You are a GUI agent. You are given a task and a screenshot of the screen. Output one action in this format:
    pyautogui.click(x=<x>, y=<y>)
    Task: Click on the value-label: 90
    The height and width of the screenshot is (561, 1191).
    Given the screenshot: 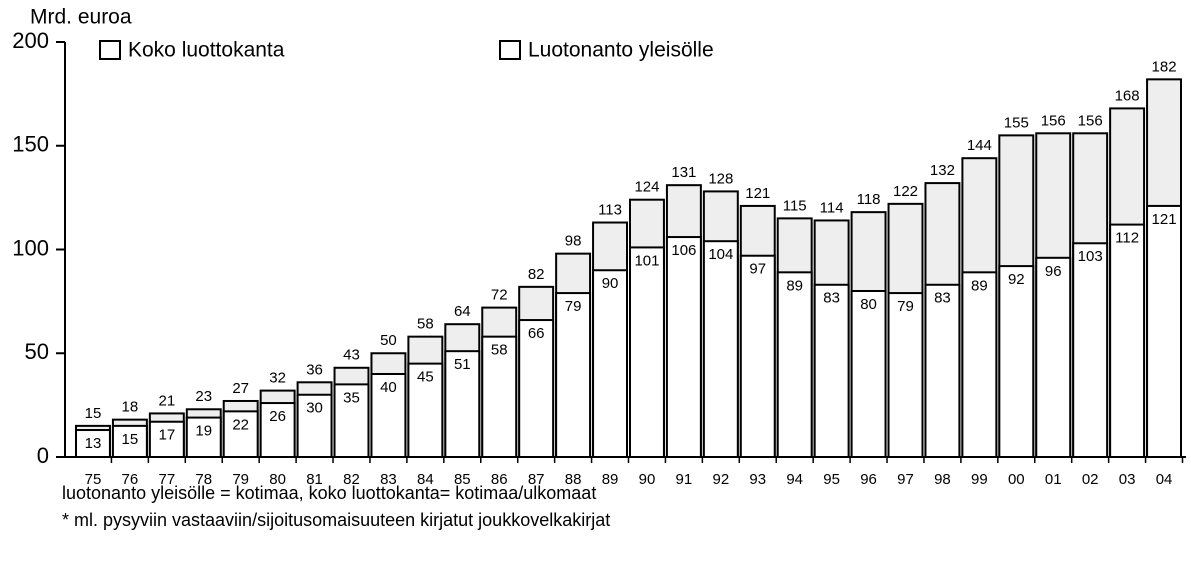 What is the action you would take?
    pyautogui.click(x=610, y=283)
    